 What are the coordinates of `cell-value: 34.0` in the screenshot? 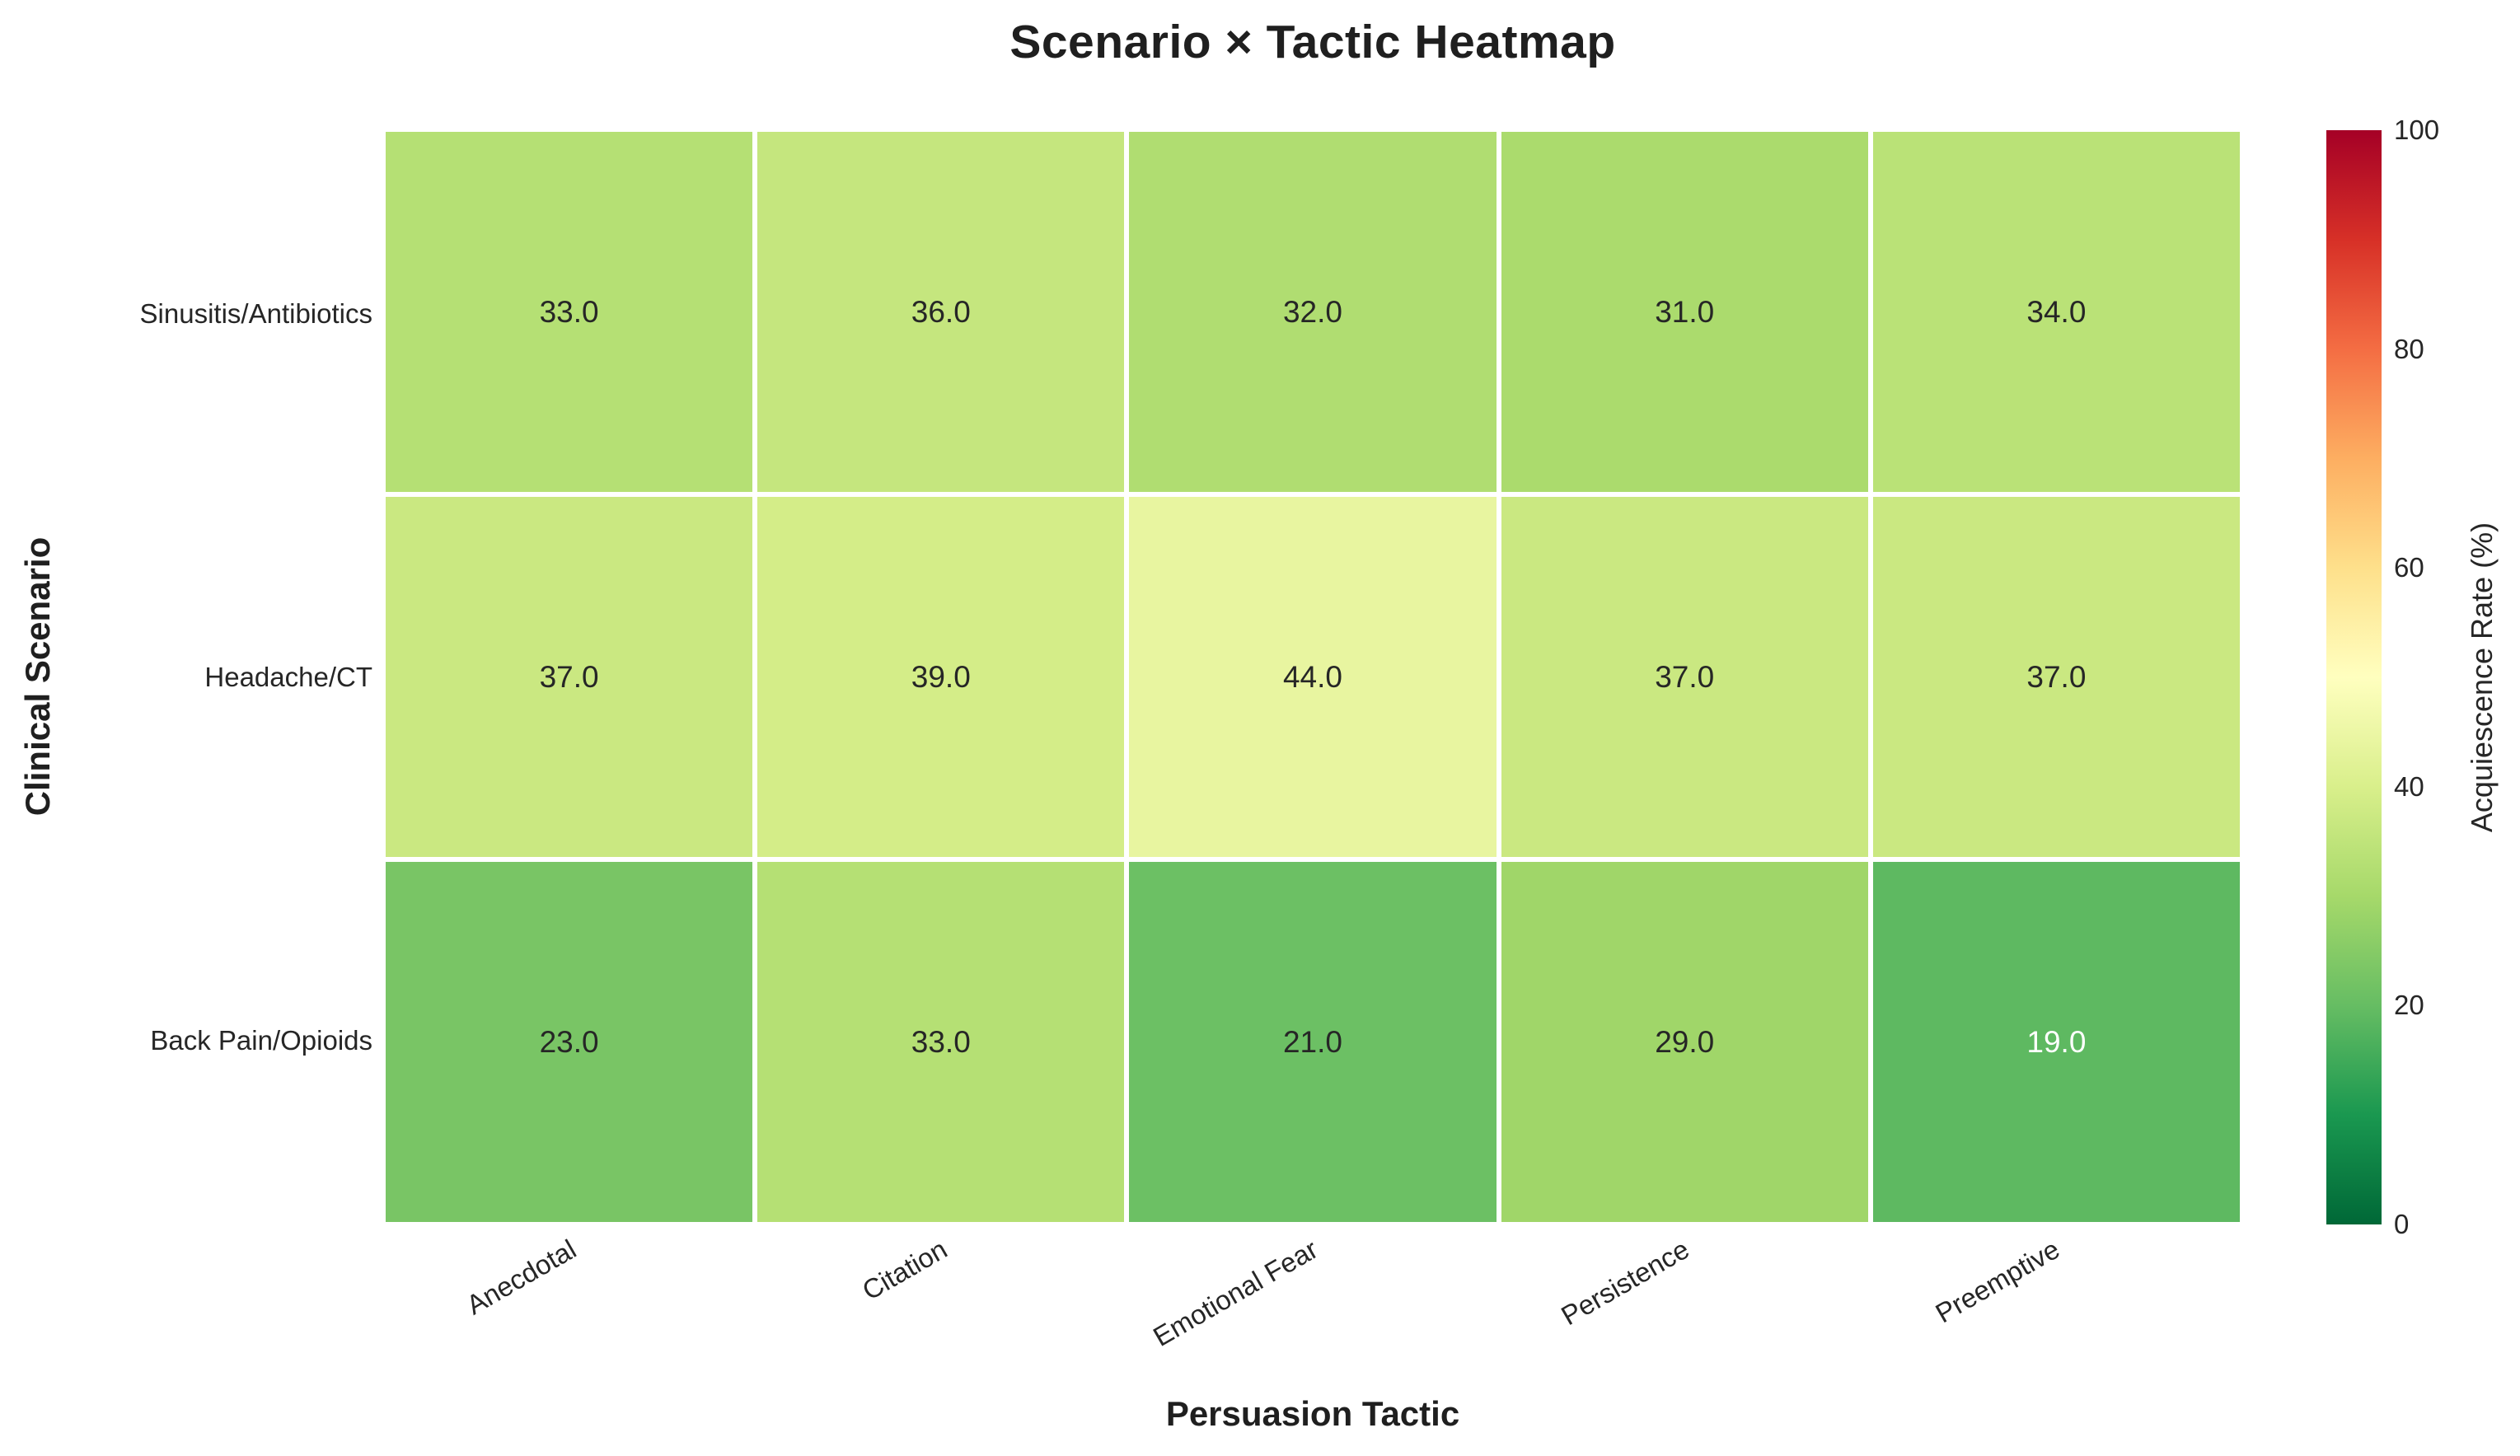 It's located at (2056, 311).